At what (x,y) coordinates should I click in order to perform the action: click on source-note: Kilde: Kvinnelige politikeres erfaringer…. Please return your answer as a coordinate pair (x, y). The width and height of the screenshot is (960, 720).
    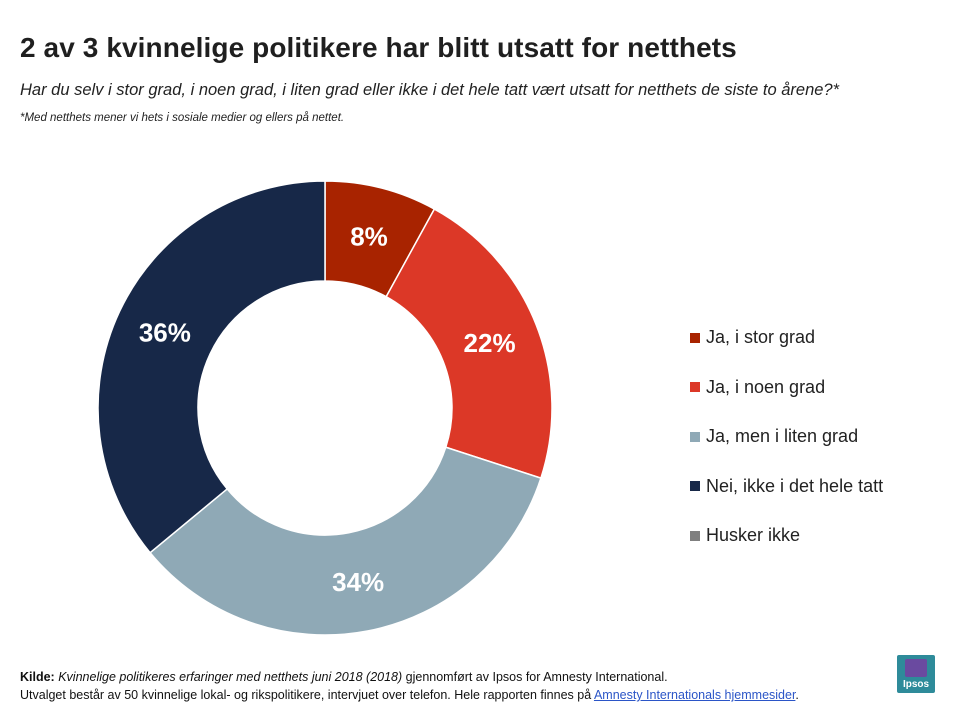
    Looking at the image, I should click on (409, 686).